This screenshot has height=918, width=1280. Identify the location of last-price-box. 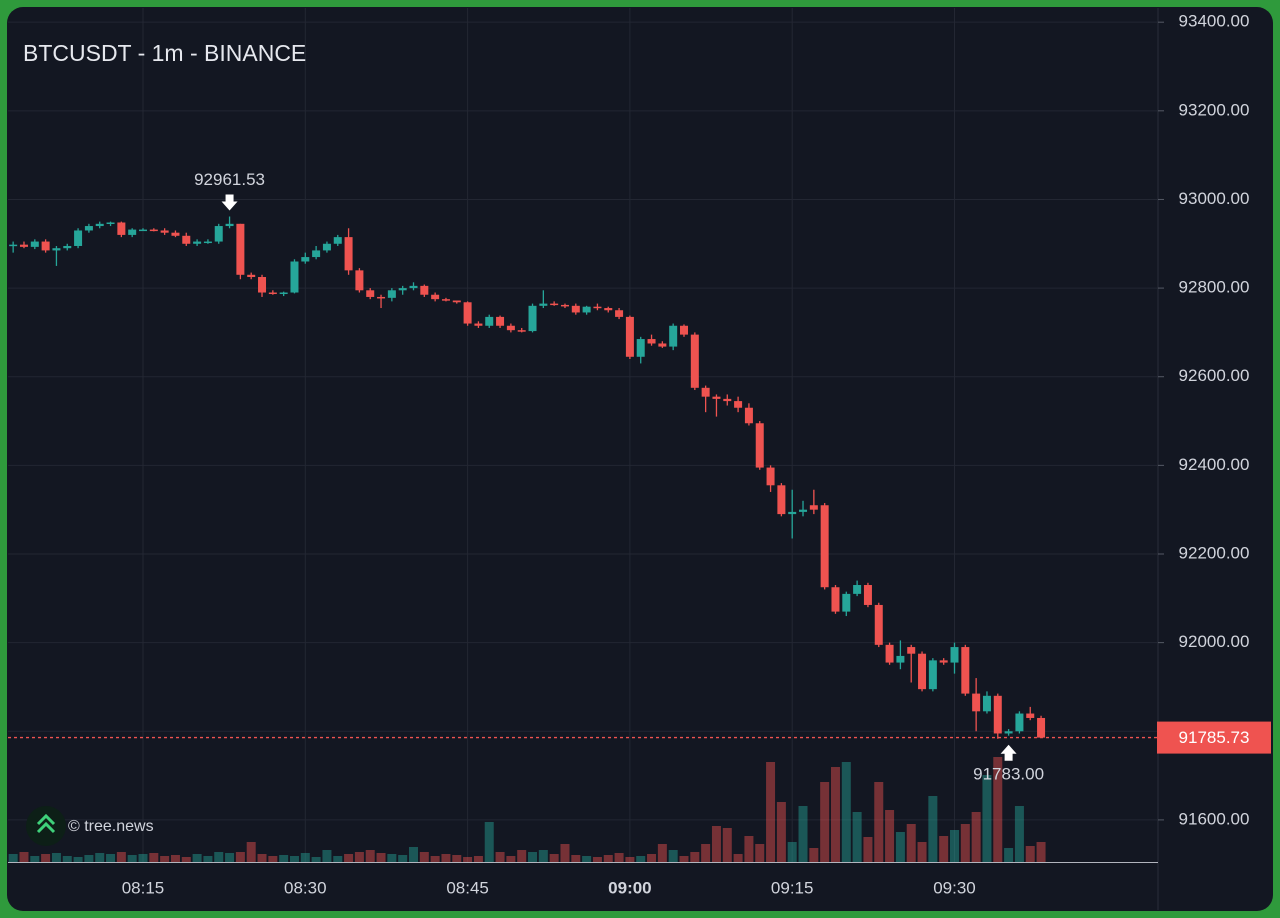
(1214, 737).